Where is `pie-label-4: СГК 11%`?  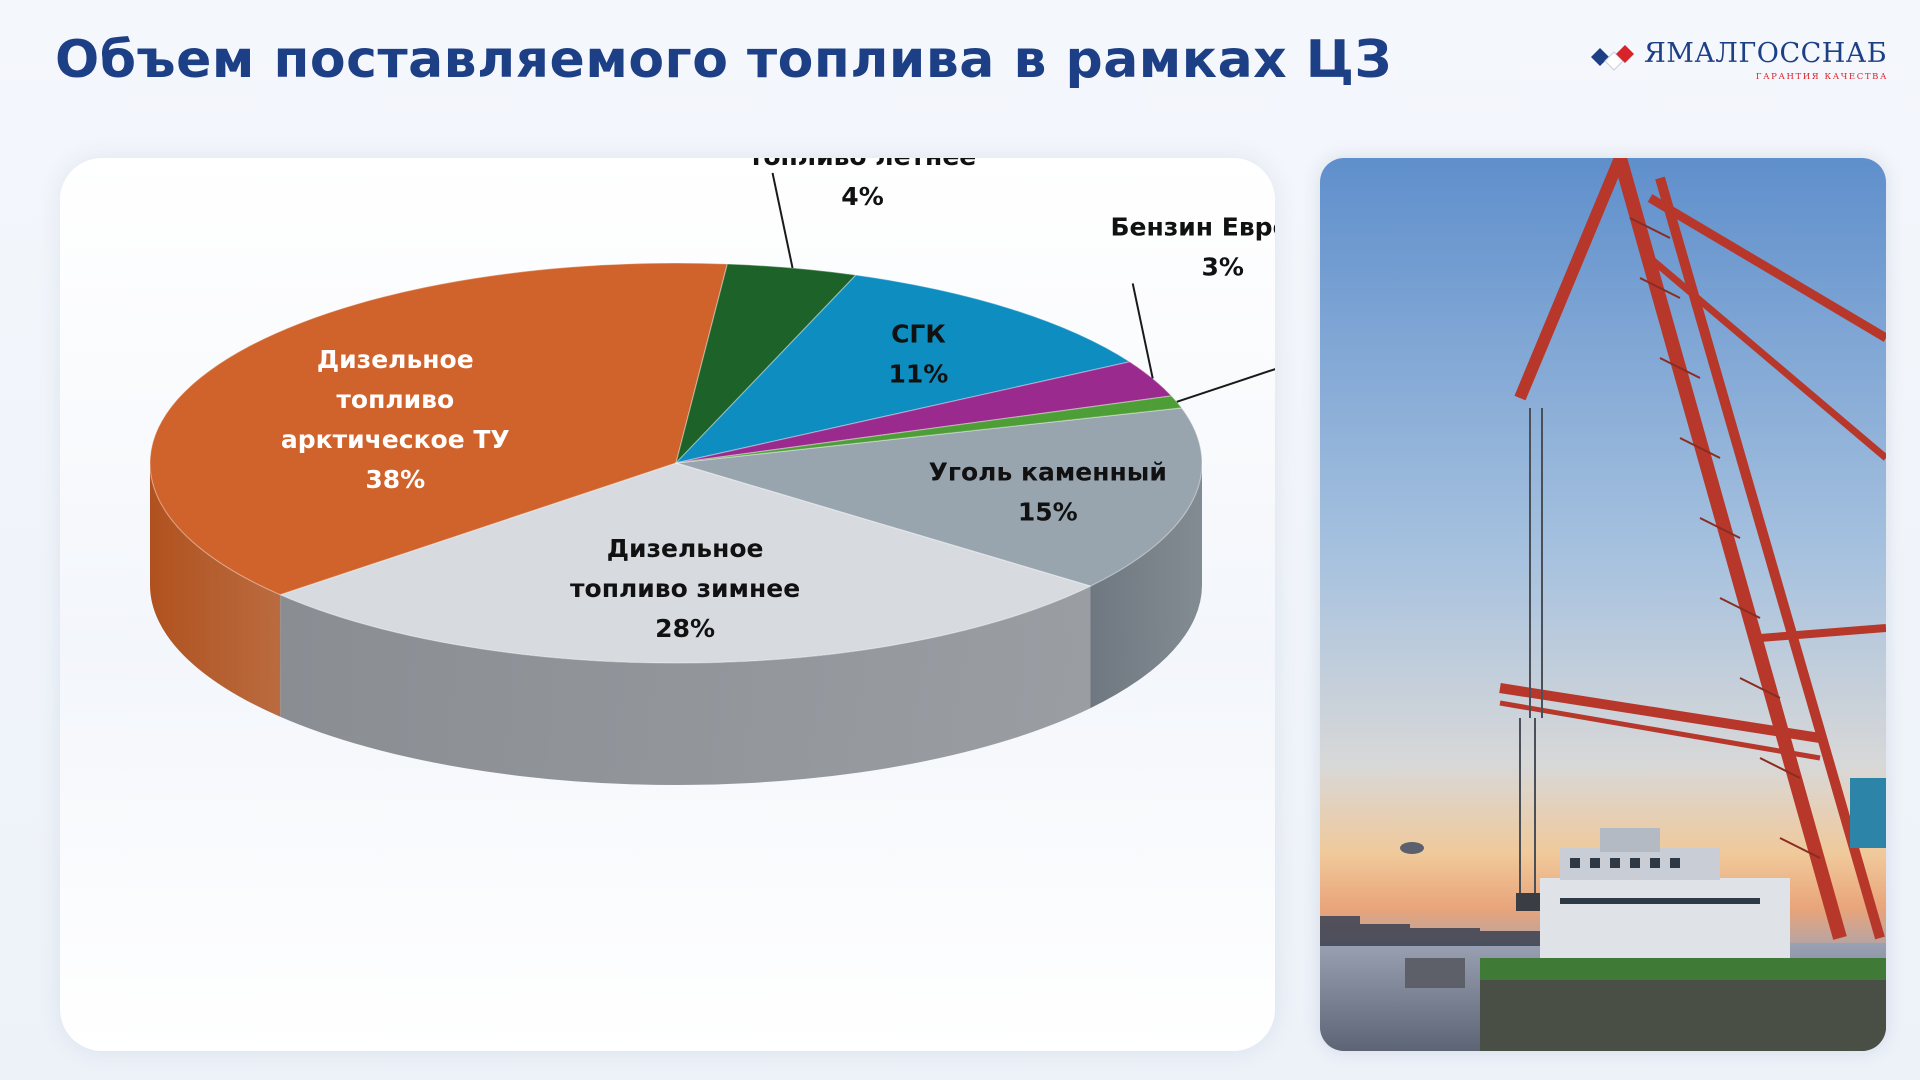 pie-label-4: СГК 11% is located at coordinates (919, 353).